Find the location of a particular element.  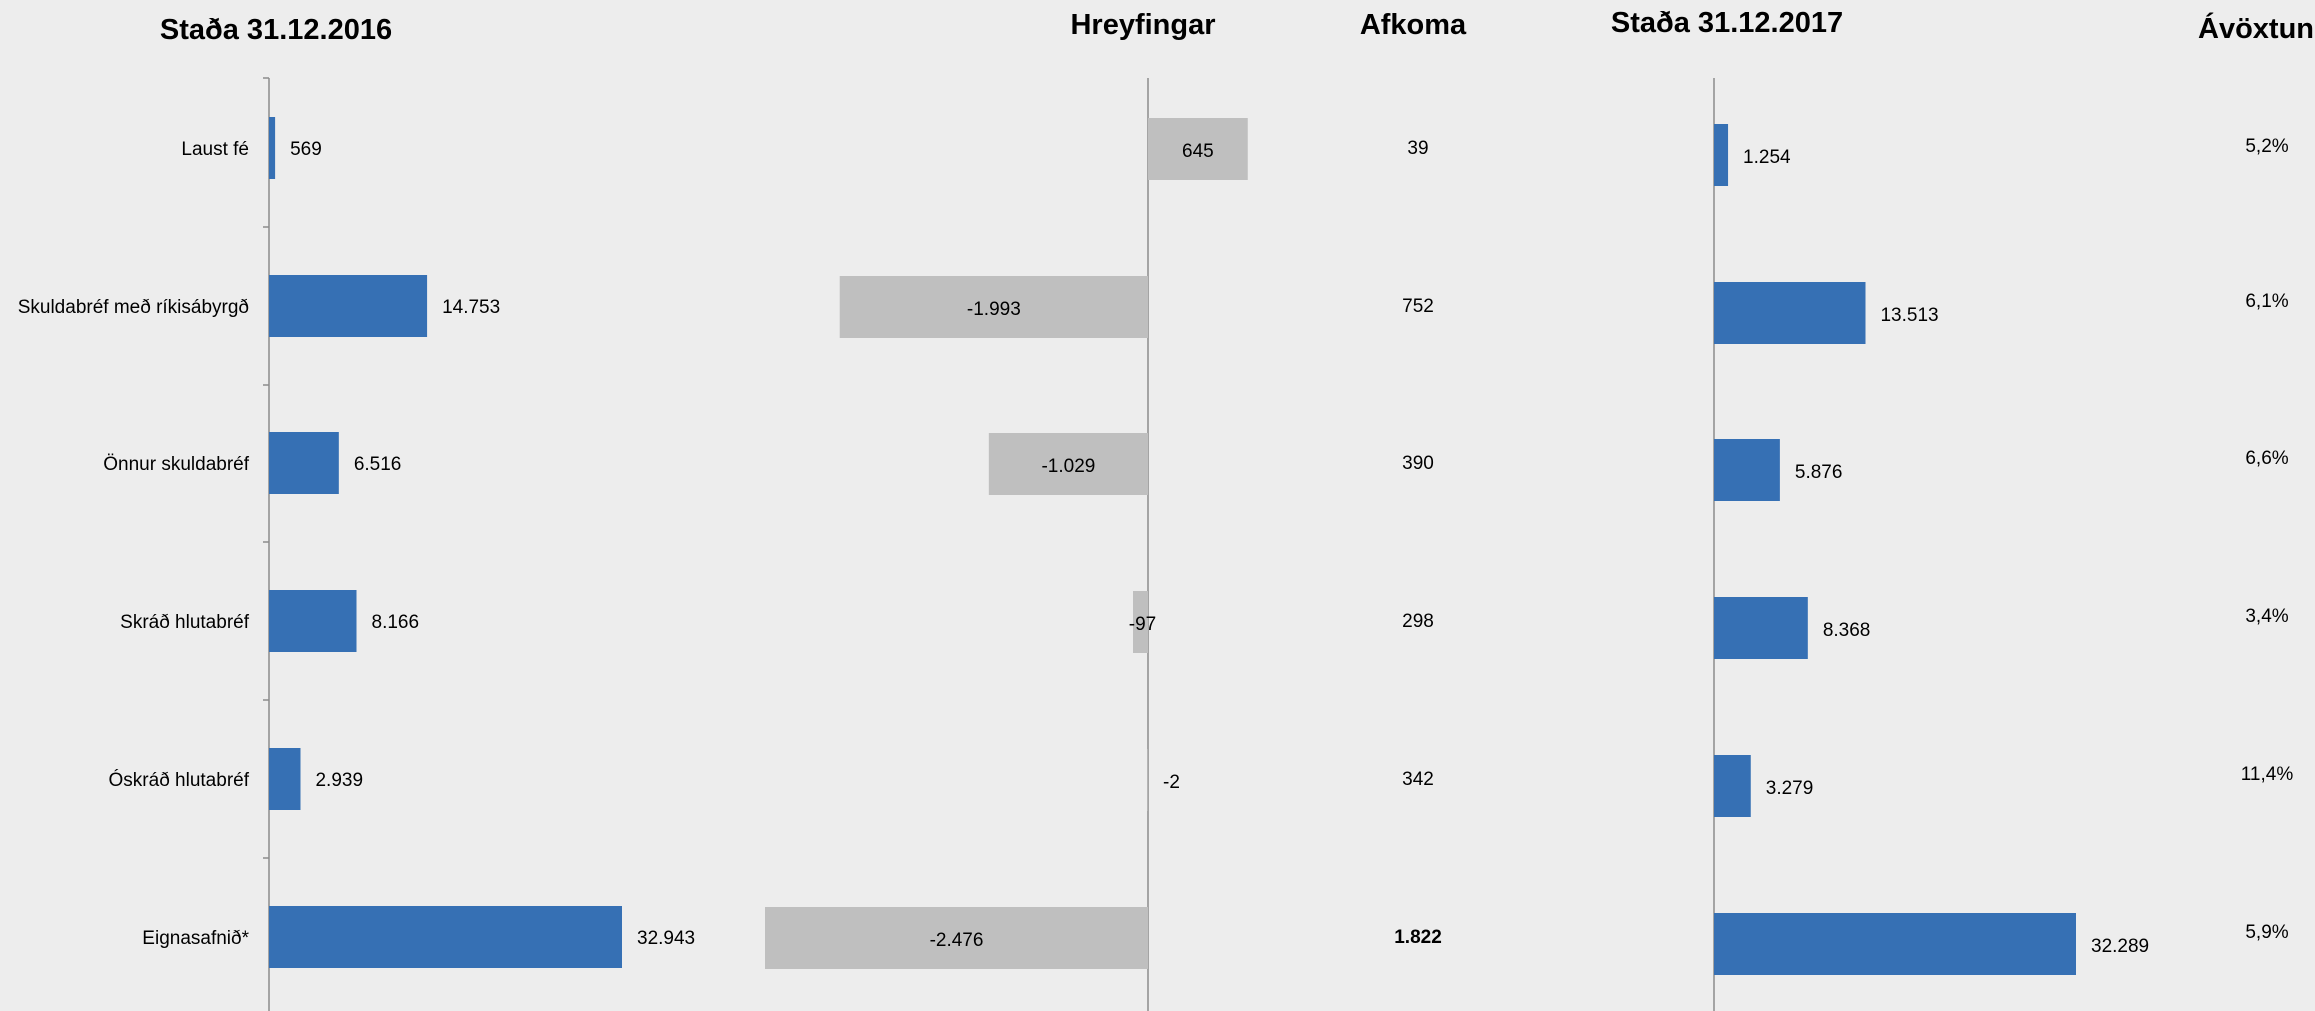

category-label: Óskráð hlutabréf is located at coordinates (179, 780).